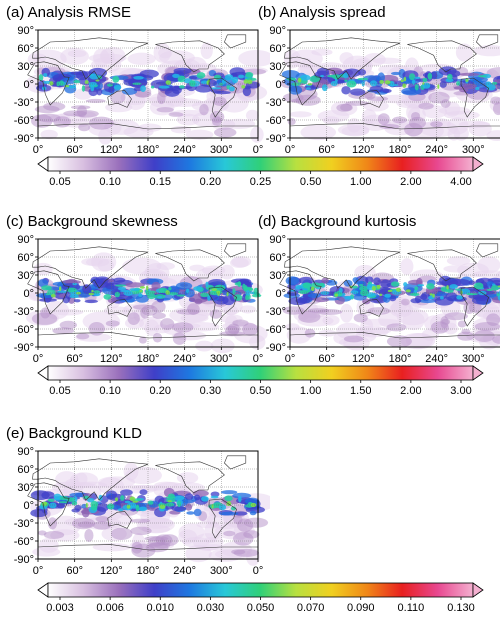  I want to click on panel-title-d: (d) Background kurtosis, so click(337, 221).